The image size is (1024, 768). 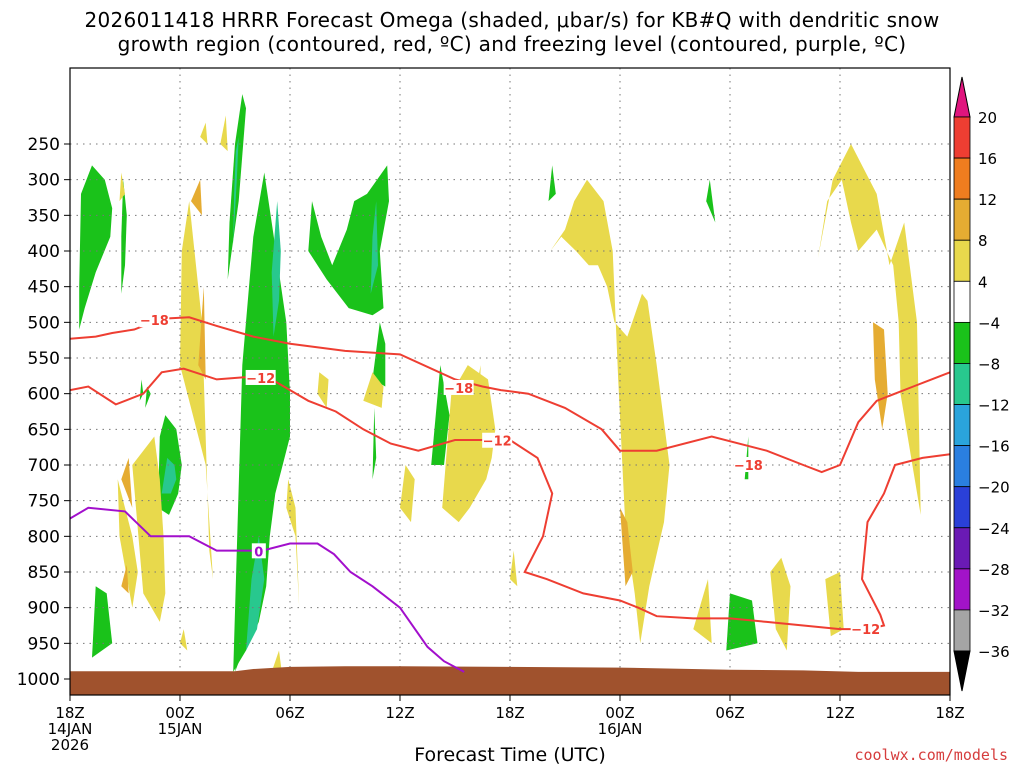 What do you see at coordinates (729, 713) in the screenshot?
I see `x-tick-label-6-0: 06Z` at bounding box center [729, 713].